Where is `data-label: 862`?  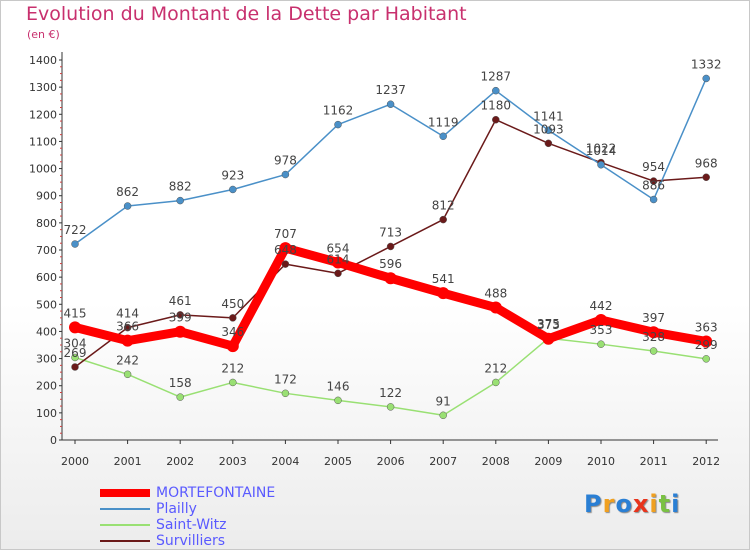
data-label: 862 is located at coordinates (127, 192).